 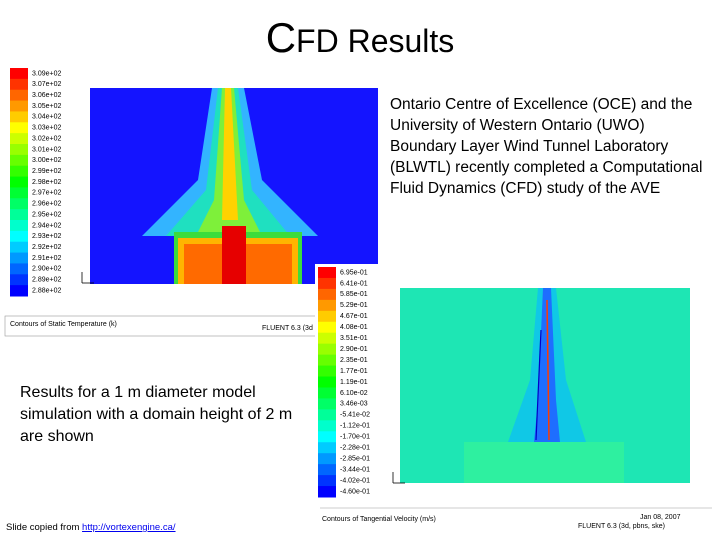 What do you see at coordinates (46, 149) in the screenshot?
I see `colorbar-label: 3.01e+02` at bounding box center [46, 149].